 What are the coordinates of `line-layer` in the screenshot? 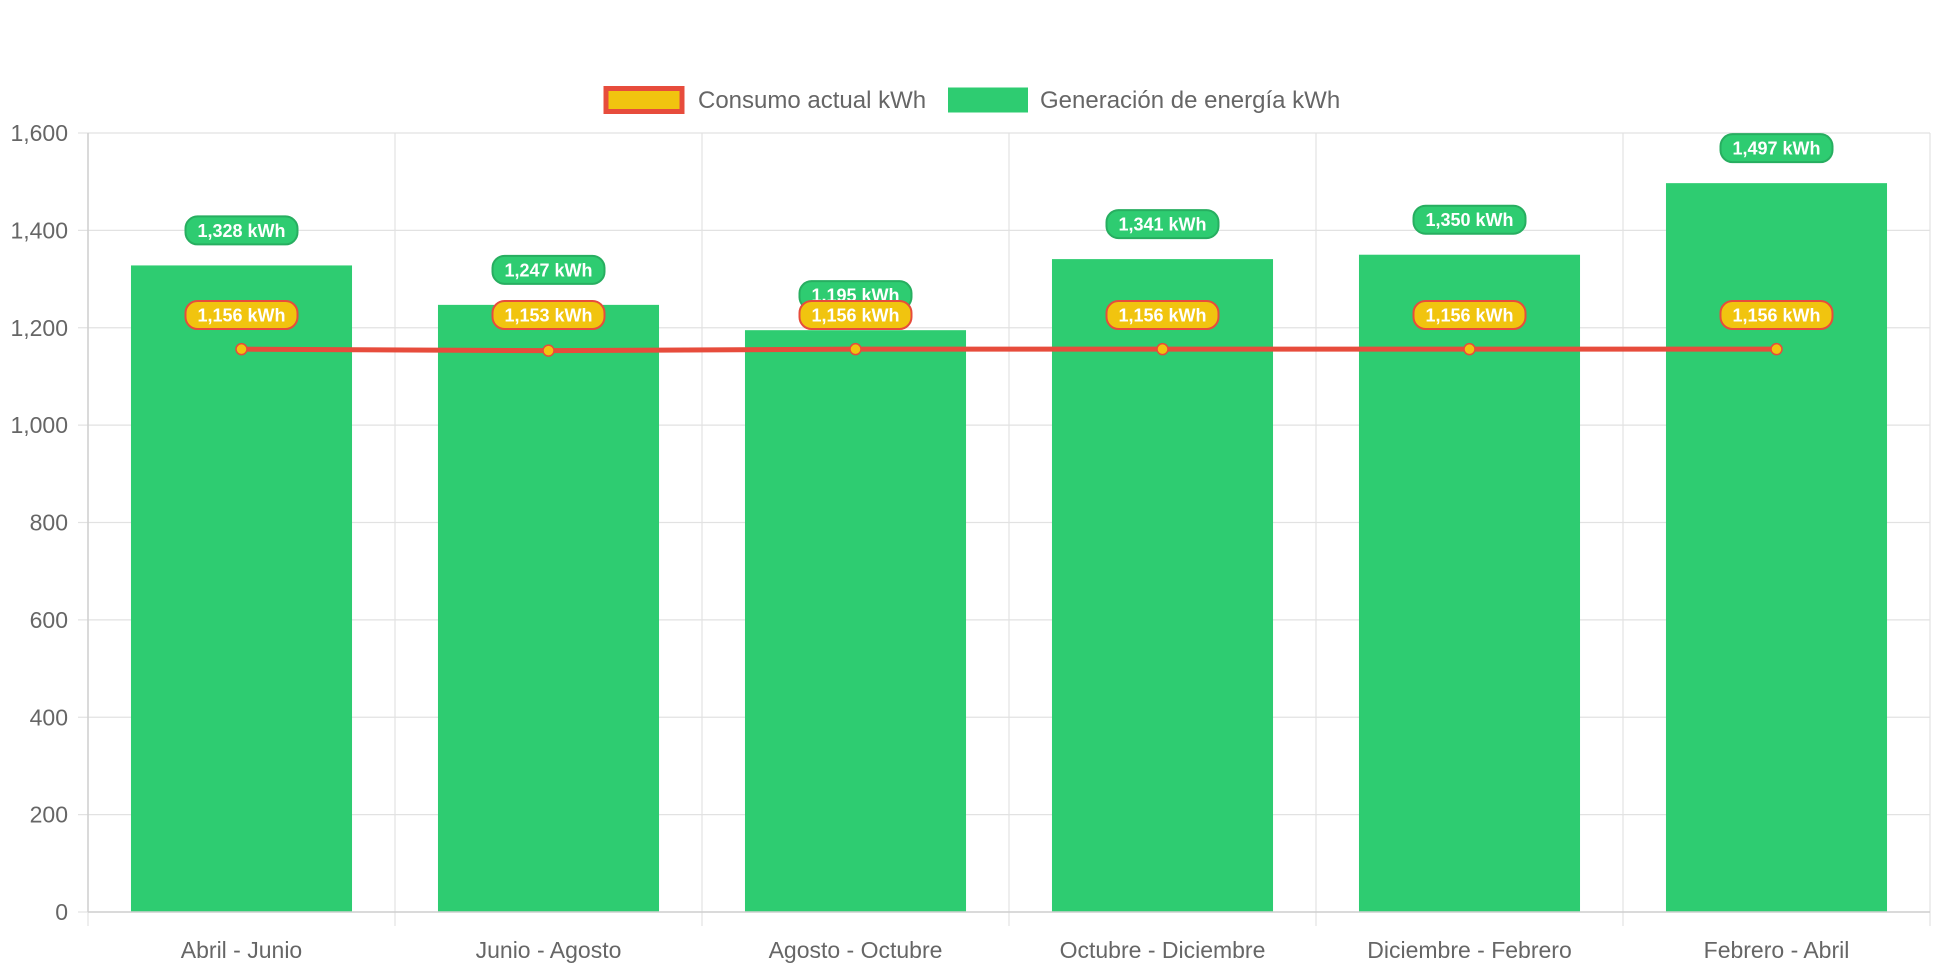 It's located at (1009, 349).